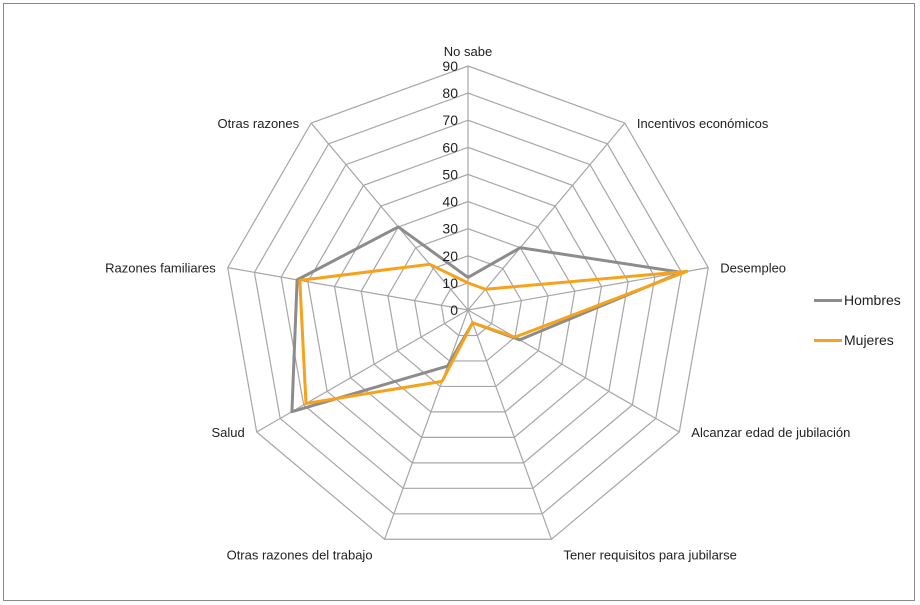 The height and width of the screenshot is (605, 920). I want to click on legend-swatch-hombres, so click(828, 300).